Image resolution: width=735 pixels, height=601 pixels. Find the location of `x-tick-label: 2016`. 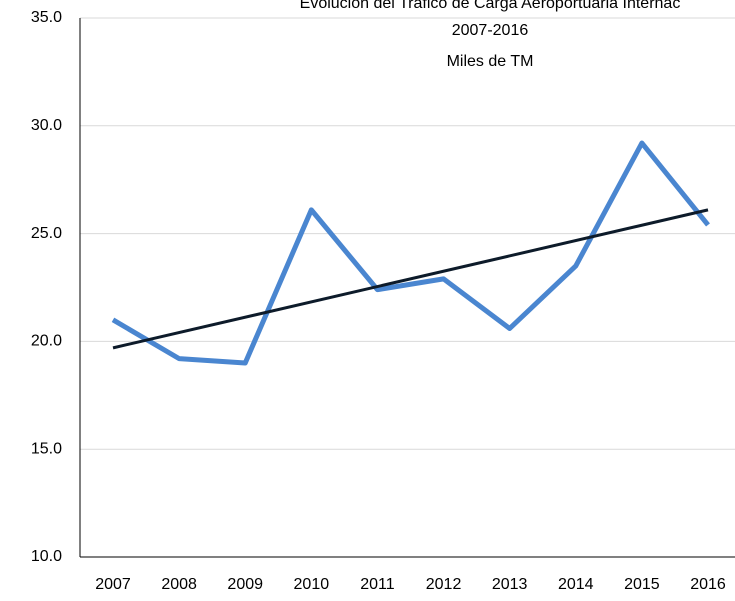

x-tick-label: 2016 is located at coordinates (708, 584).